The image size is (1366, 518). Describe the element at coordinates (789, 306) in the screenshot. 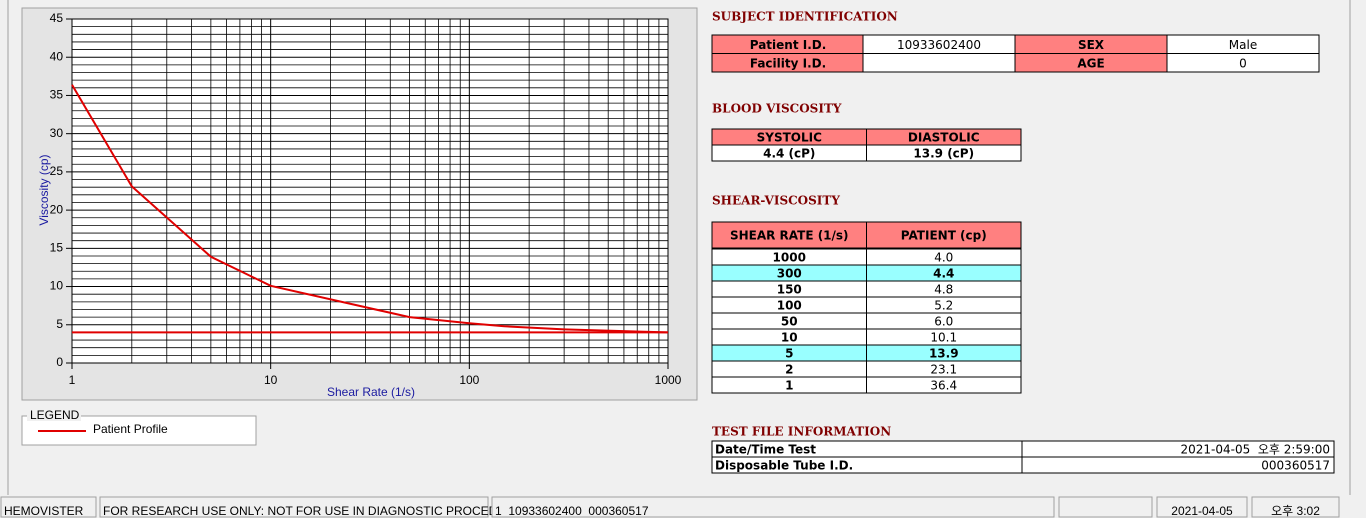

I see `shear-rate: 100` at that location.